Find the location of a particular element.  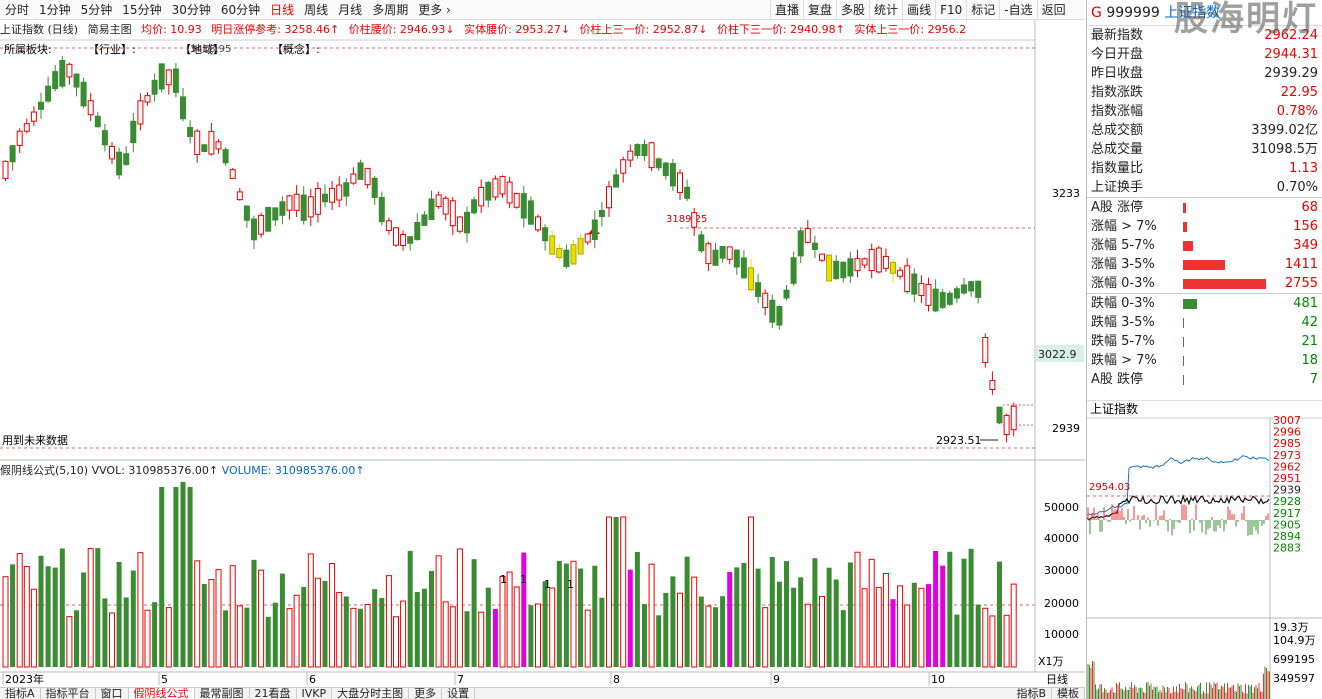

bottom-tab-9: 设置 is located at coordinates (459, 693).